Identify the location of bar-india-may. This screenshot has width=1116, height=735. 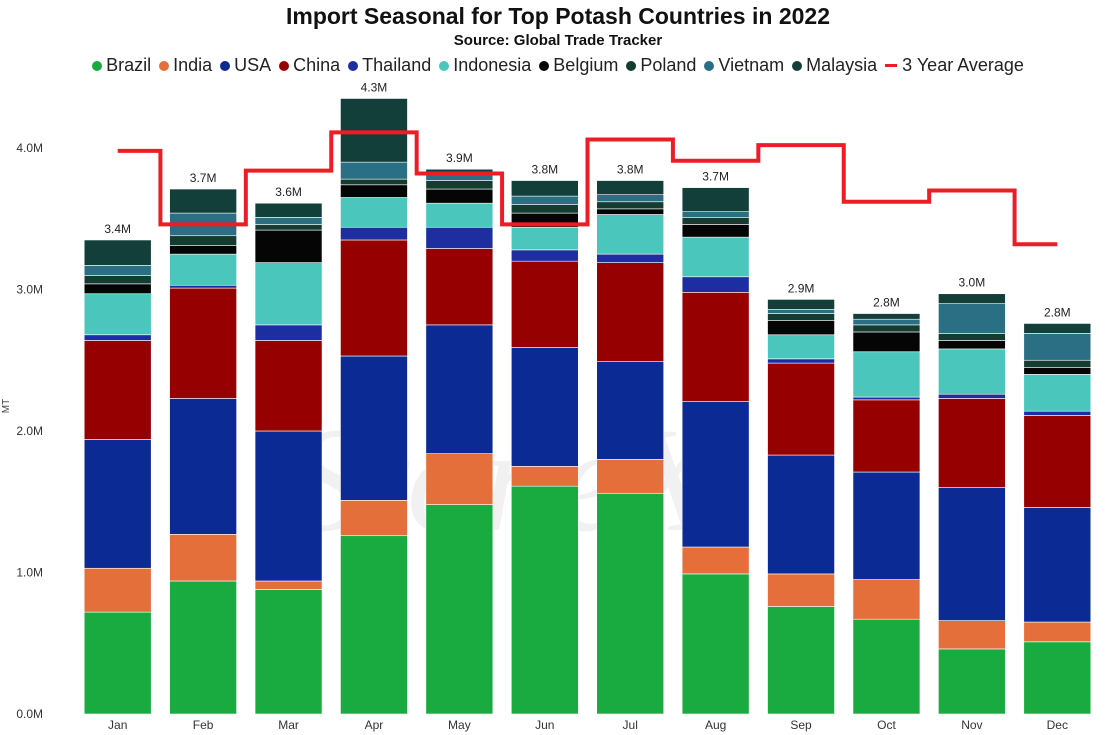
(459, 479).